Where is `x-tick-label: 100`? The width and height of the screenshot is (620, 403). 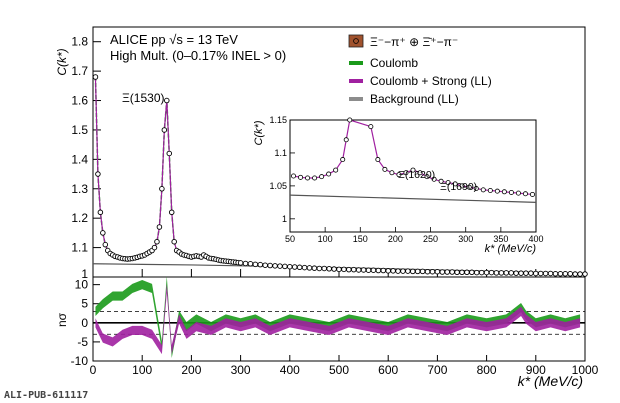
x-tick-label: 100 is located at coordinates (142, 370).